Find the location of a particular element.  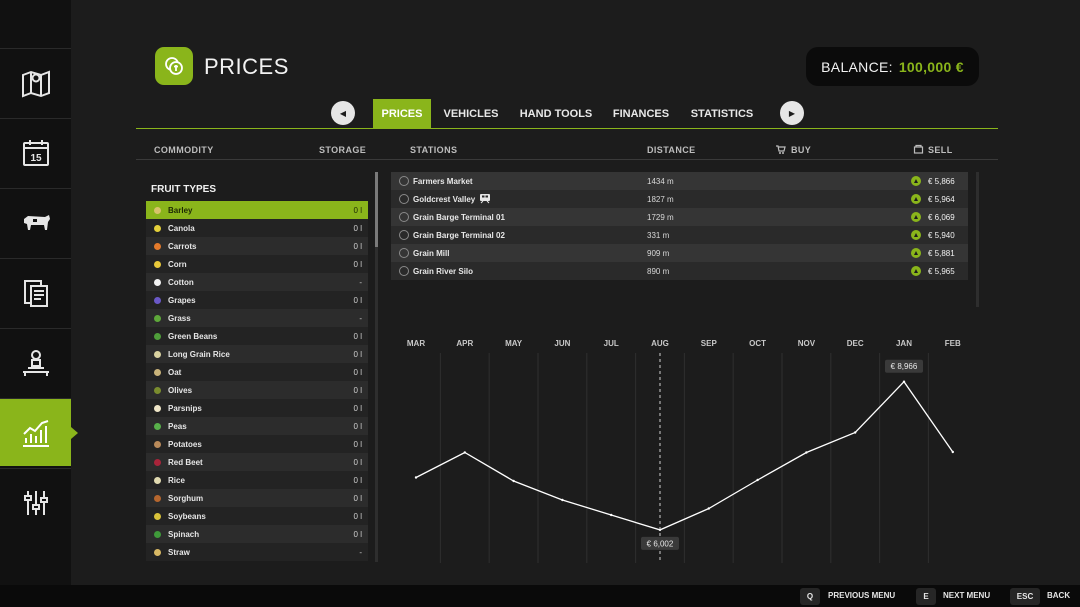

station-sell-price: € 5,881 is located at coordinates (941, 253).